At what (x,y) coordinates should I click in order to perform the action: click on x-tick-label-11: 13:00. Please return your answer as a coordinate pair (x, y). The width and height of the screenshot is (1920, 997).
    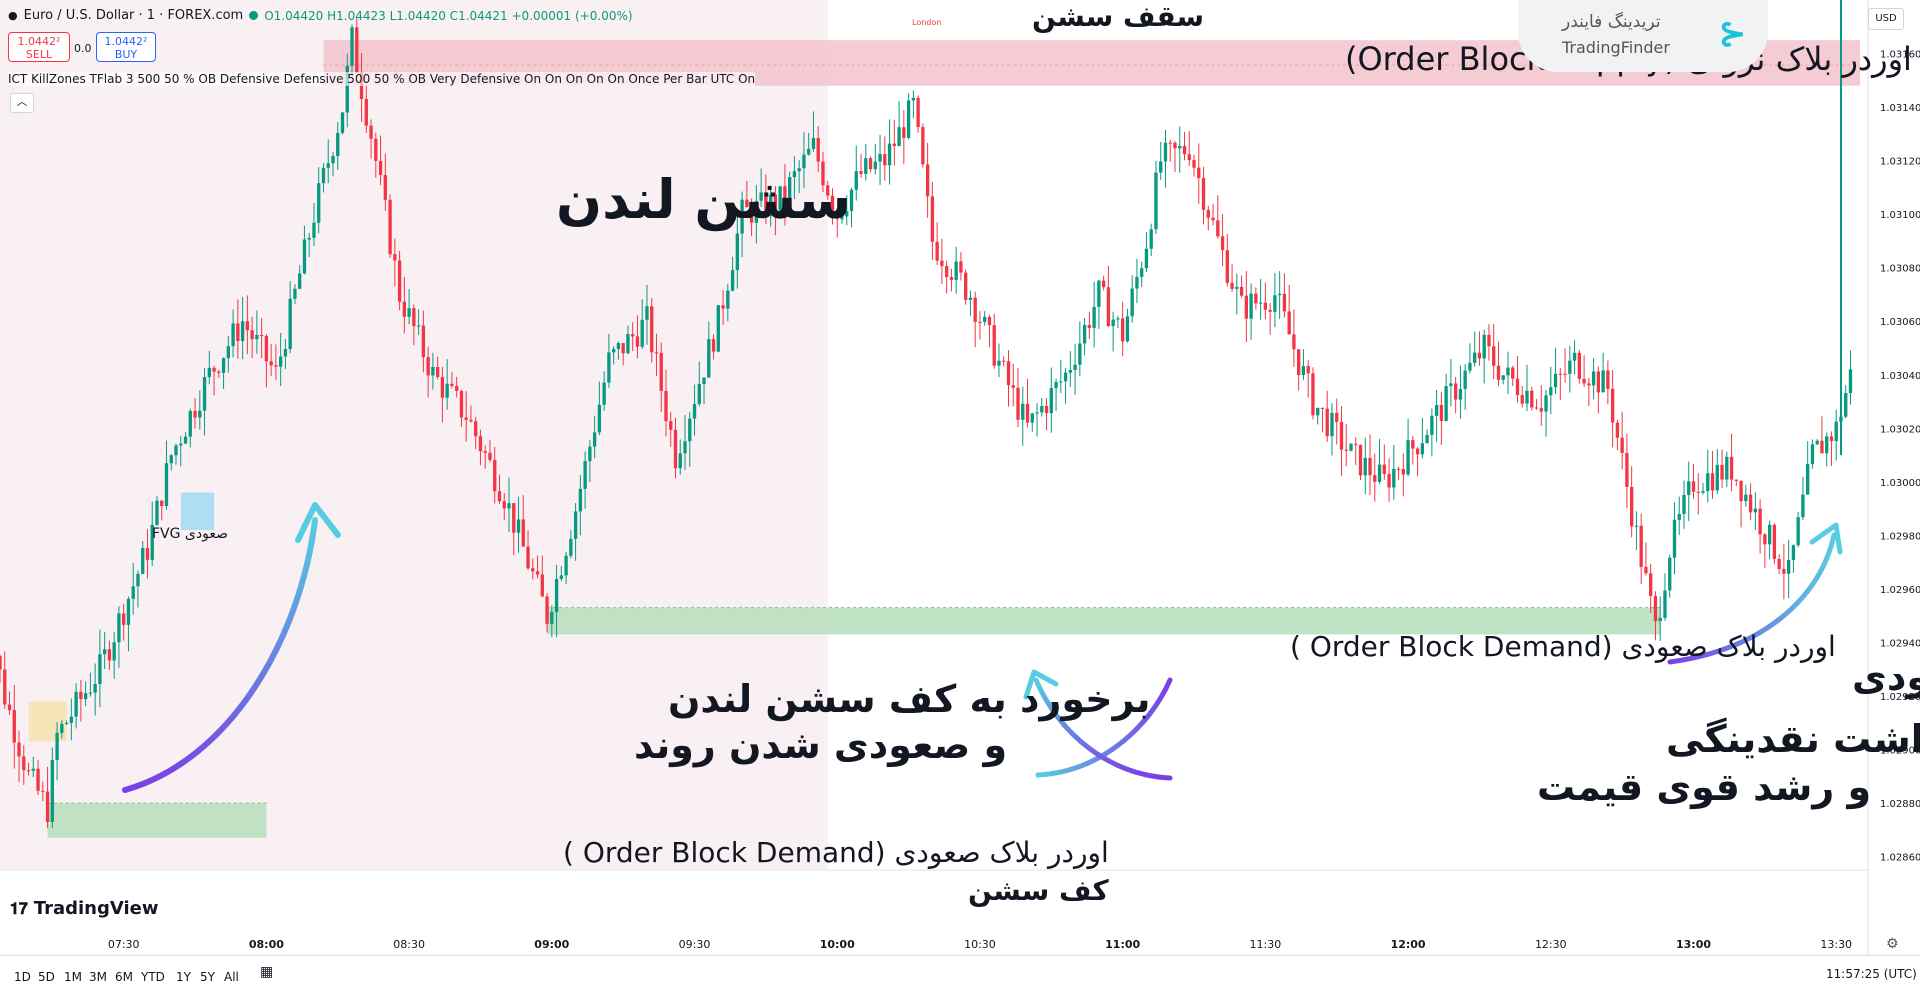
    Looking at the image, I should click on (1693, 944).